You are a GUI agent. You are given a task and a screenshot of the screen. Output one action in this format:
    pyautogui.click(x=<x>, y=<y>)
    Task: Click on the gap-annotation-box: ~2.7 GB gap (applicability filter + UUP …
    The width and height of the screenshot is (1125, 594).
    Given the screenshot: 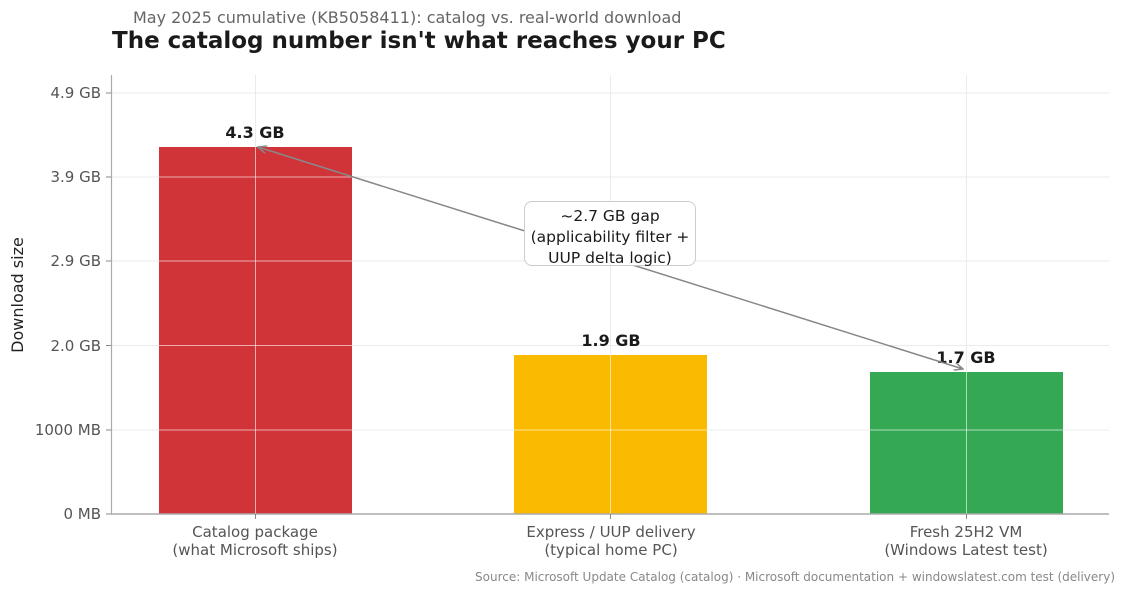 What is the action you would take?
    pyautogui.click(x=610, y=234)
    